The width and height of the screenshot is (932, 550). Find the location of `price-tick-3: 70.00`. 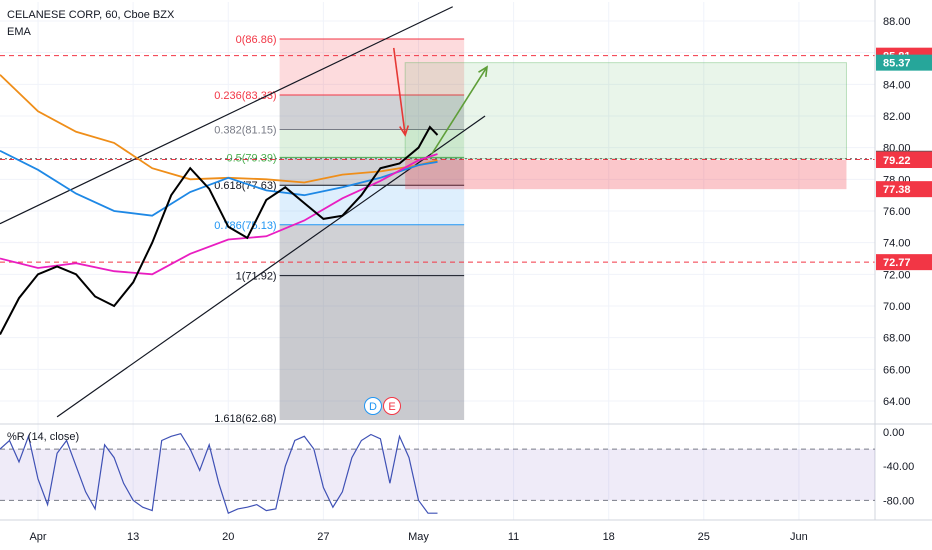

price-tick-3: 70.00 is located at coordinates (897, 307).